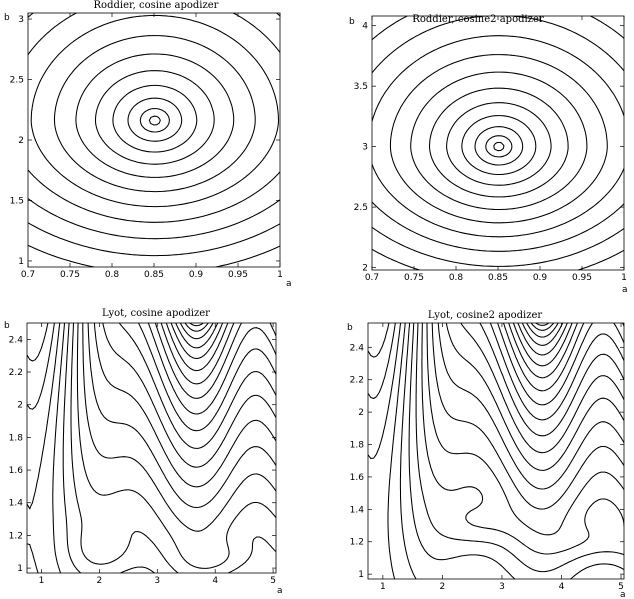 The image size is (634, 599). I want to click on y-tick-label: 1.2, so click(357, 543).